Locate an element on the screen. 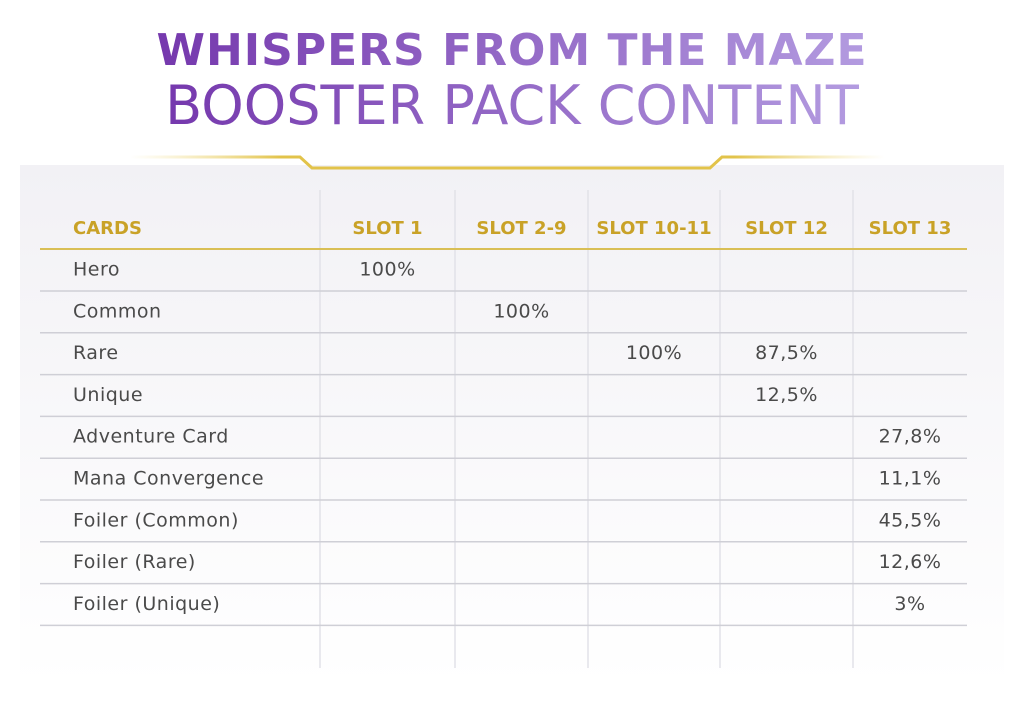 The image size is (1024, 701). row-label: Adventure Card is located at coordinates (151, 437).